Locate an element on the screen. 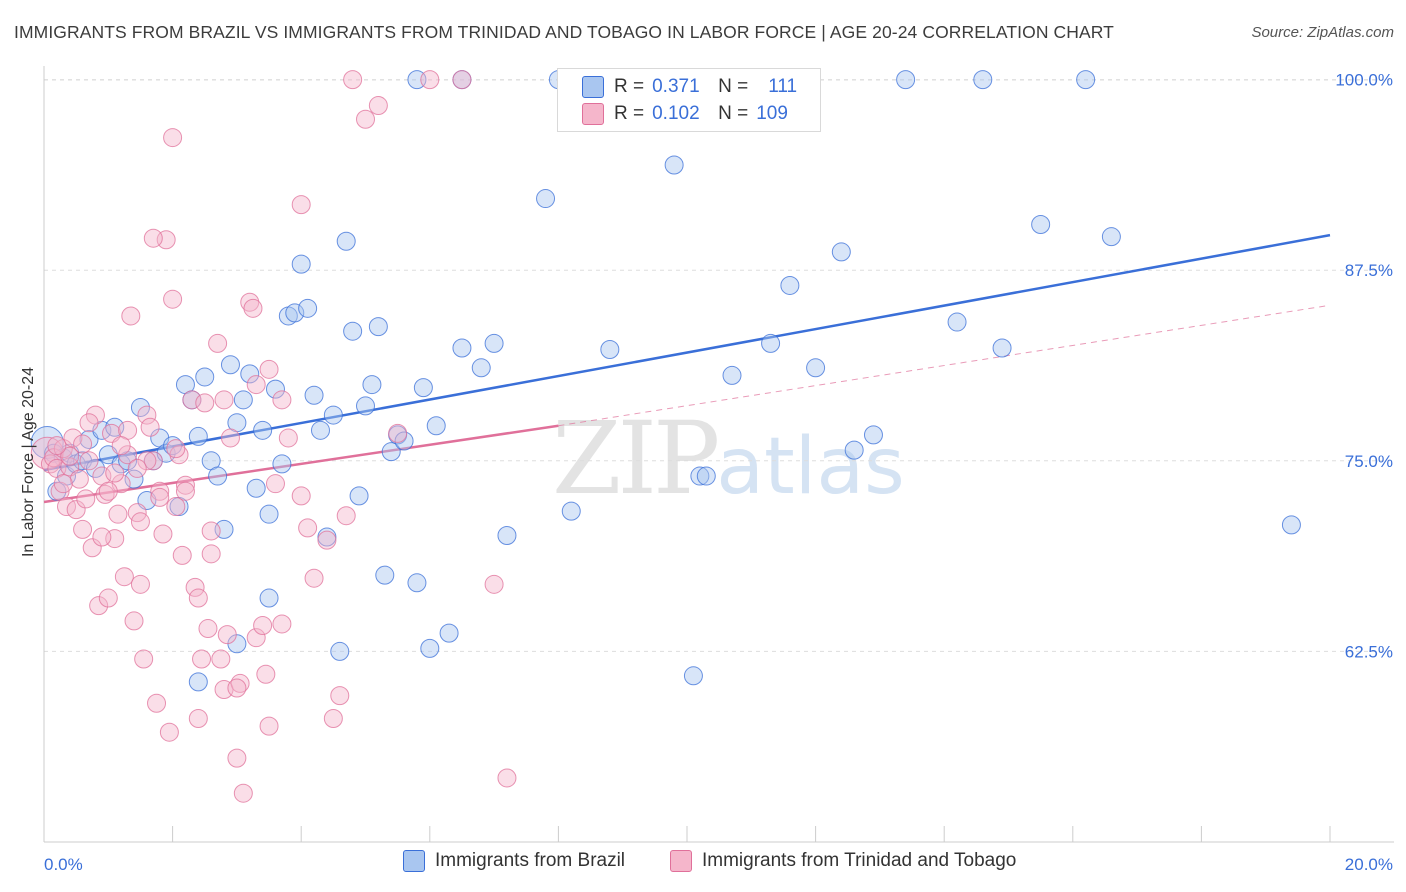 This screenshot has height=892, width=1406. y-axis-label: In Labor Force | Age 20-24 is located at coordinates (28, 462).